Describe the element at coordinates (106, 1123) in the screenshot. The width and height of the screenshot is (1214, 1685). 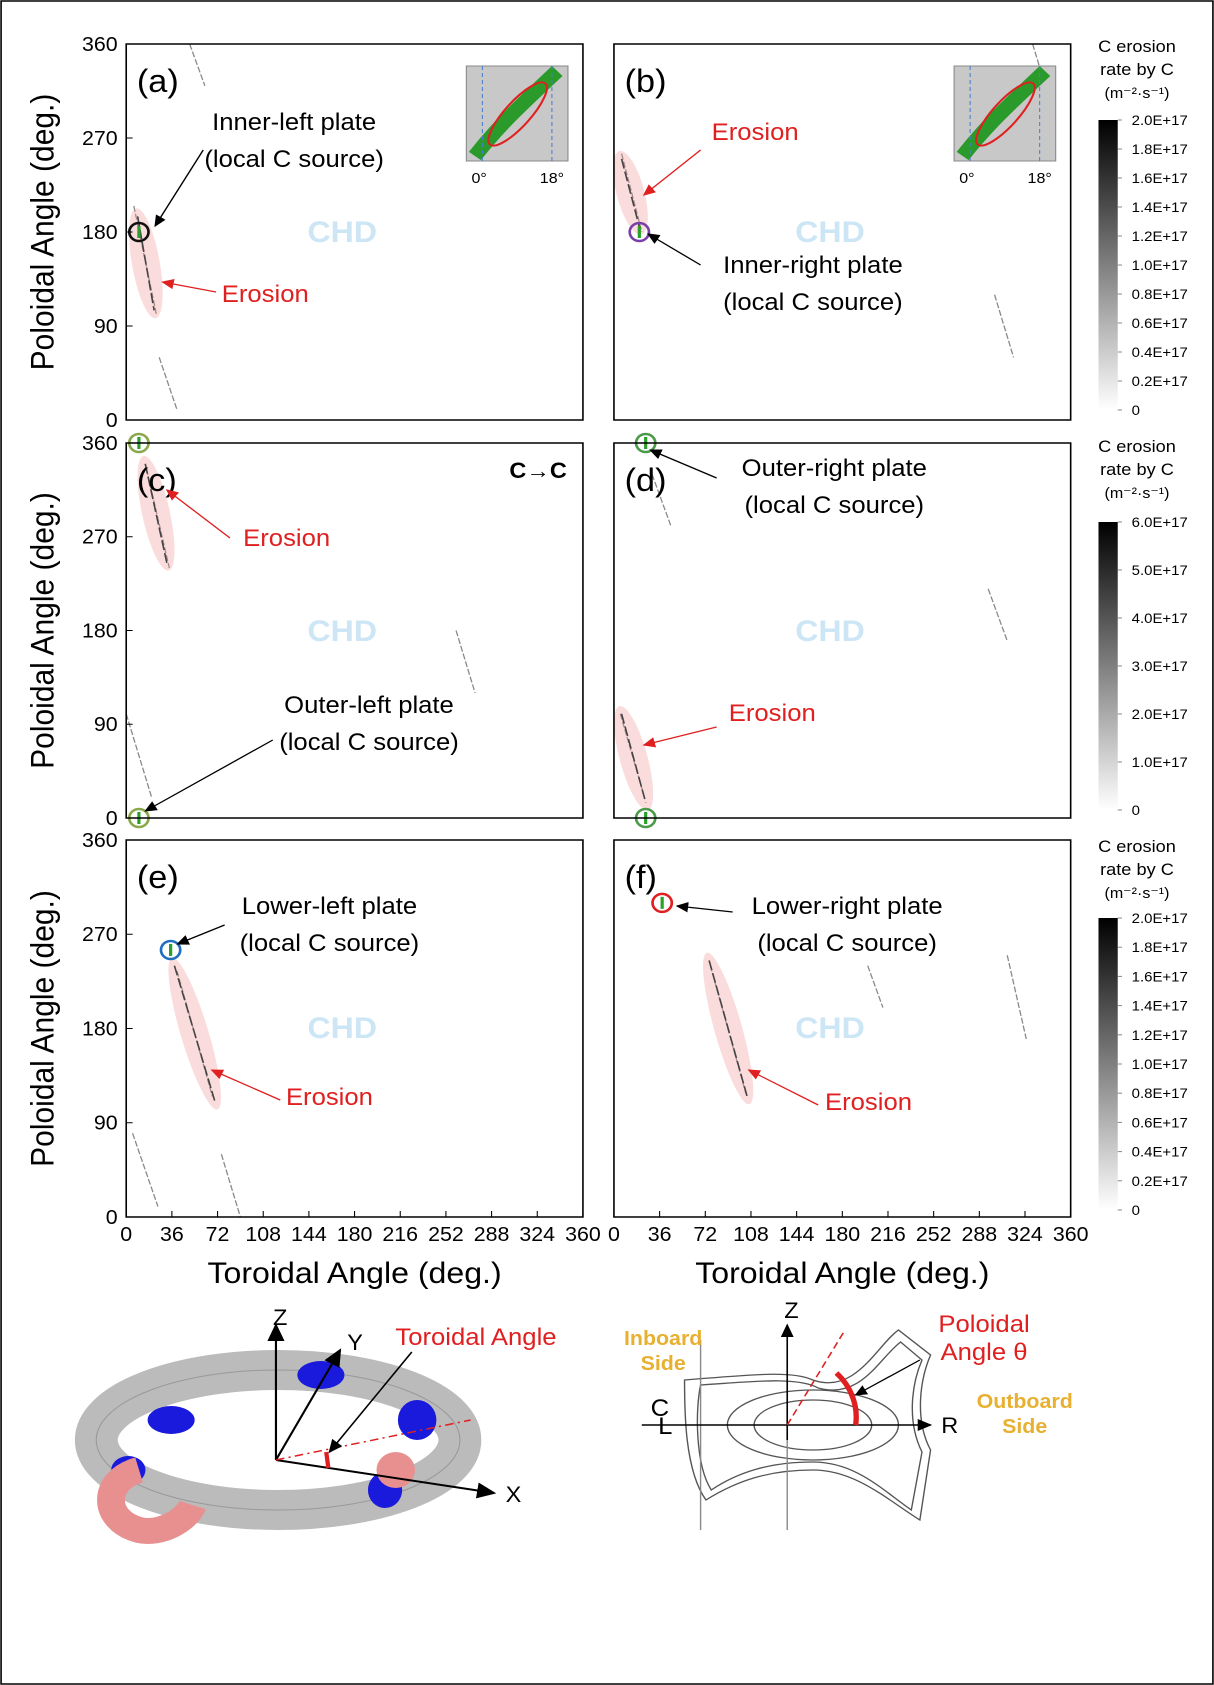
I see `y-tick-label: 90` at that location.